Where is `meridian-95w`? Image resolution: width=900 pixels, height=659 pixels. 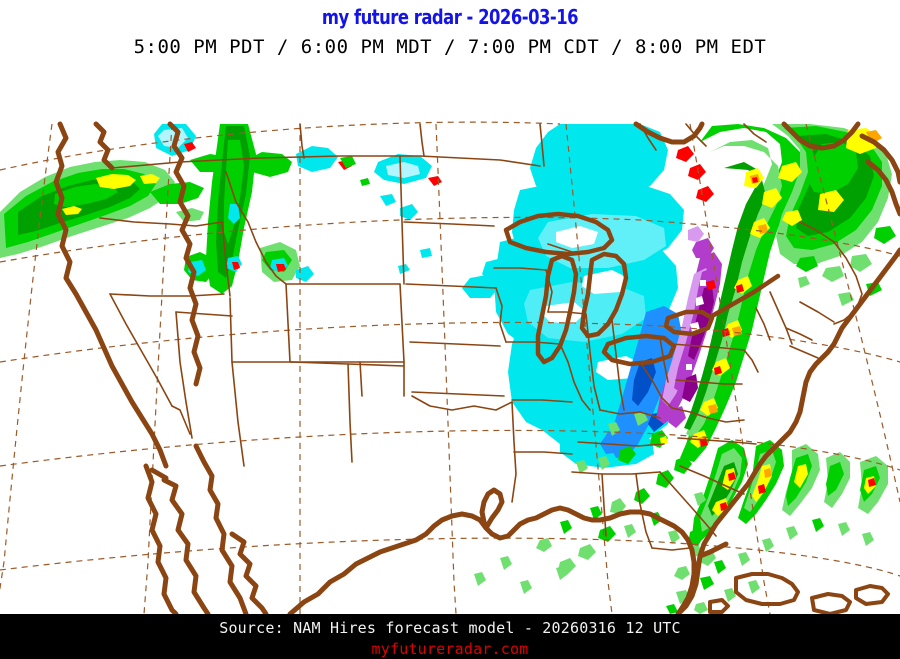 meridian-95w is located at coordinates (446, 368).